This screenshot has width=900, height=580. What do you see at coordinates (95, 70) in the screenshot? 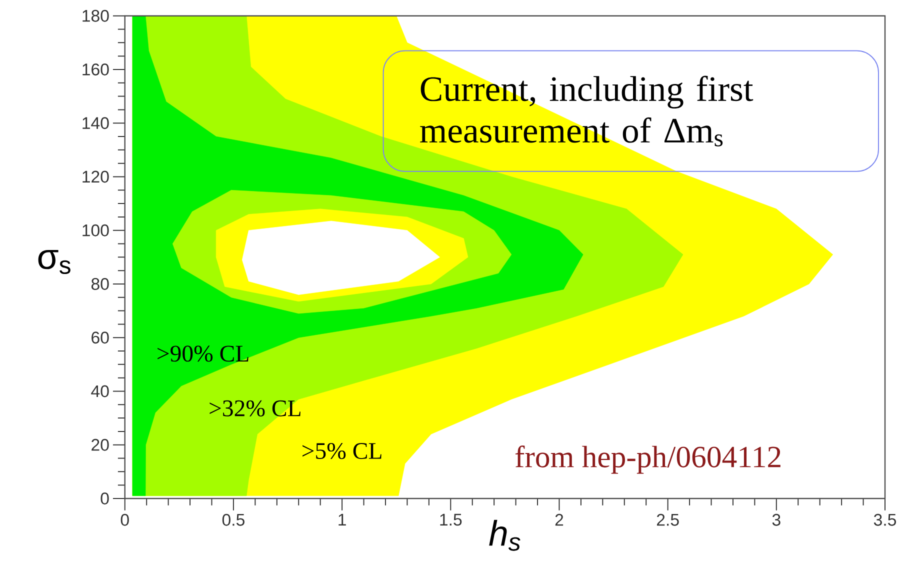
I see `y-tick-label: 160` at bounding box center [95, 70].